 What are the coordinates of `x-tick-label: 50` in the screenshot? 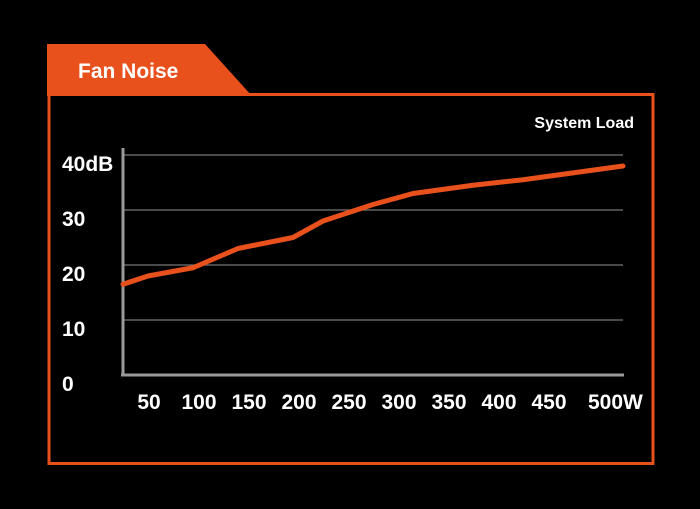 It's located at (148, 402).